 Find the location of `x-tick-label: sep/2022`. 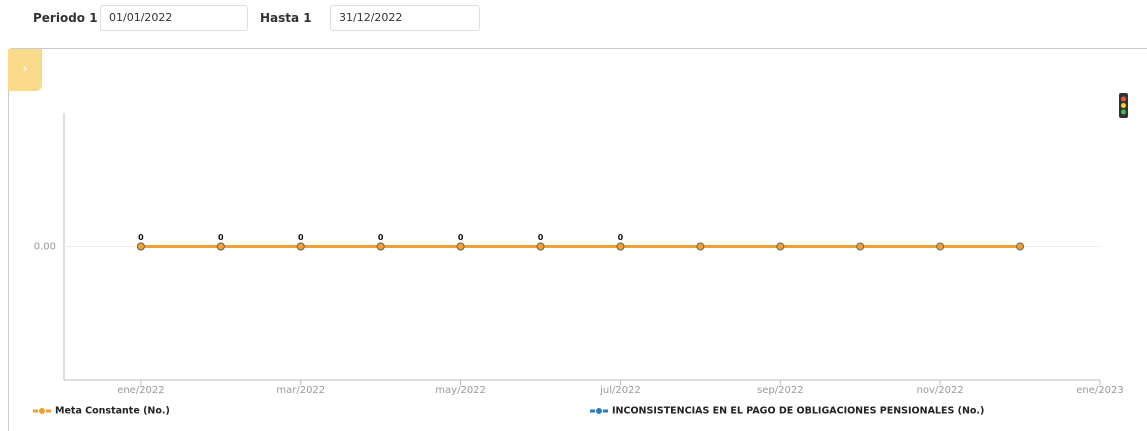

x-tick-label: sep/2022 is located at coordinates (780, 390).